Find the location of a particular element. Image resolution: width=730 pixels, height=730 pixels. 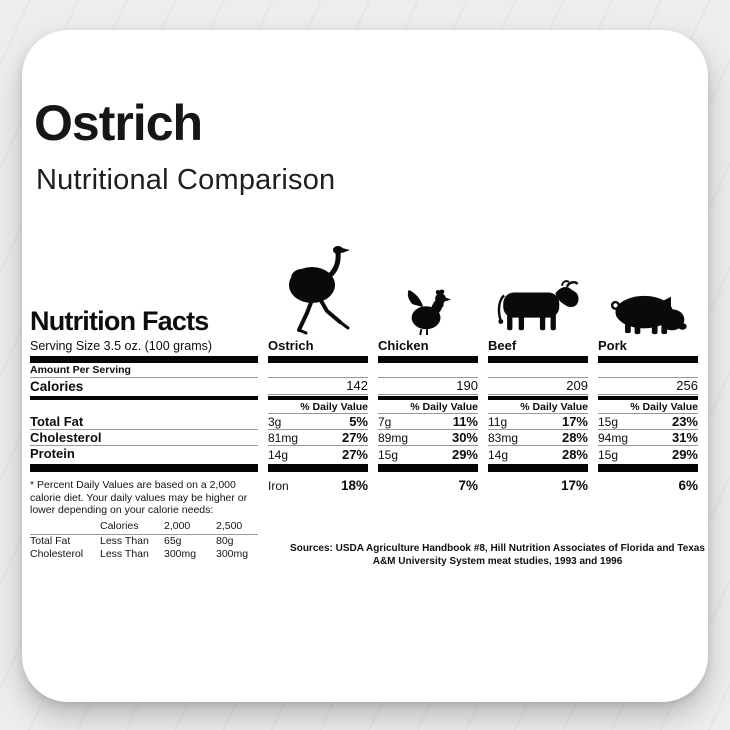

nutrient-label-cholesterol: Cholesterol is located at coordinates (144, 438).